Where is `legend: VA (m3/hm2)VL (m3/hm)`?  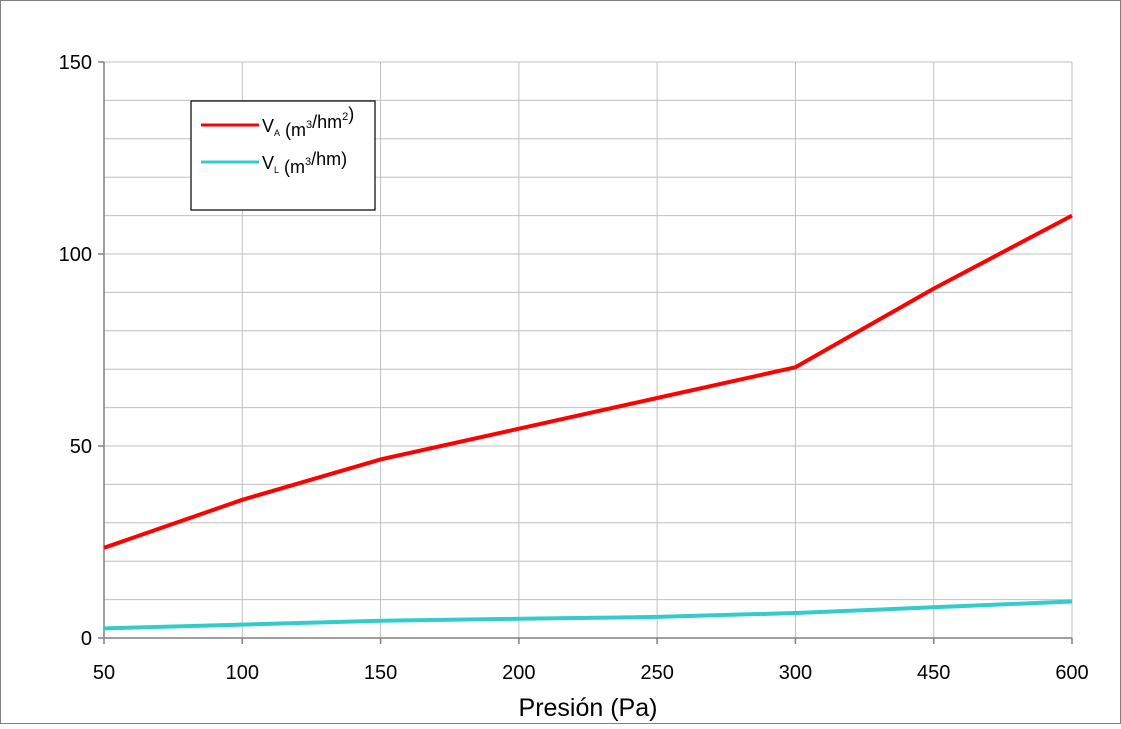
legend: VA (m3/hm2)VL (m3/hm) is located at coordinates (283, 155).